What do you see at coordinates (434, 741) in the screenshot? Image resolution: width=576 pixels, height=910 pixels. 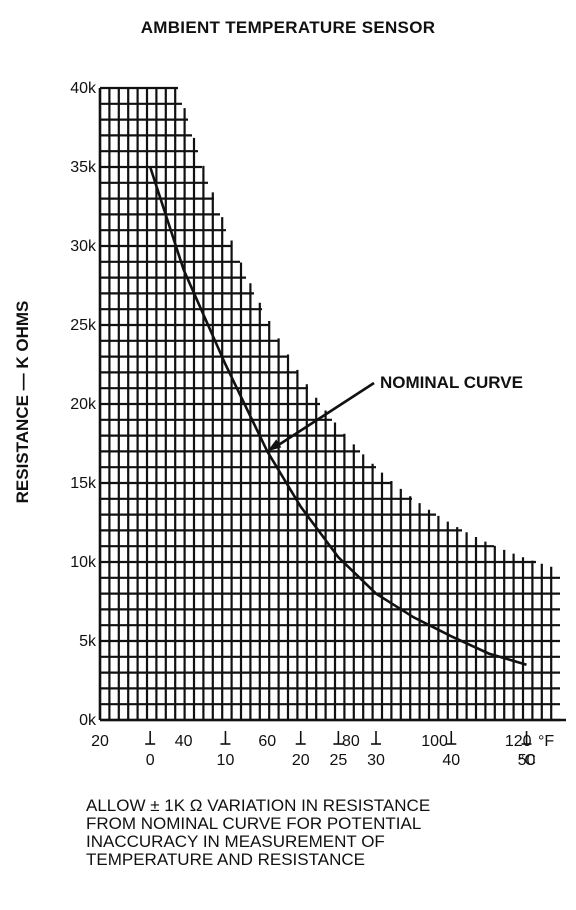 I see `x-f-tick-label: 100` at bounding box center [434, 741].